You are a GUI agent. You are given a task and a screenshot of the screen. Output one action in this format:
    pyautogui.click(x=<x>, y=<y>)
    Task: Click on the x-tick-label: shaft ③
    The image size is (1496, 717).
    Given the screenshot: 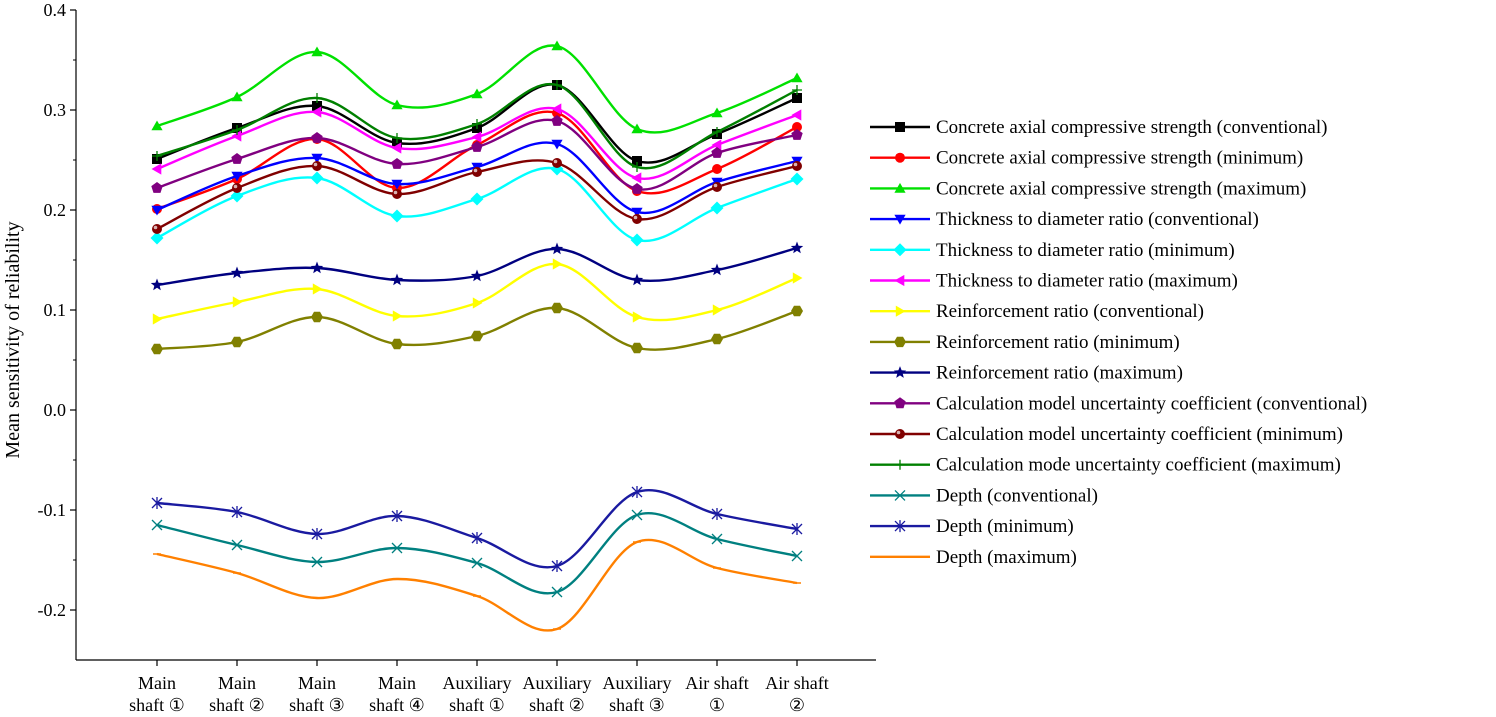 What is the action you would take?
    pyautogui.click(x=637, y=705)
    